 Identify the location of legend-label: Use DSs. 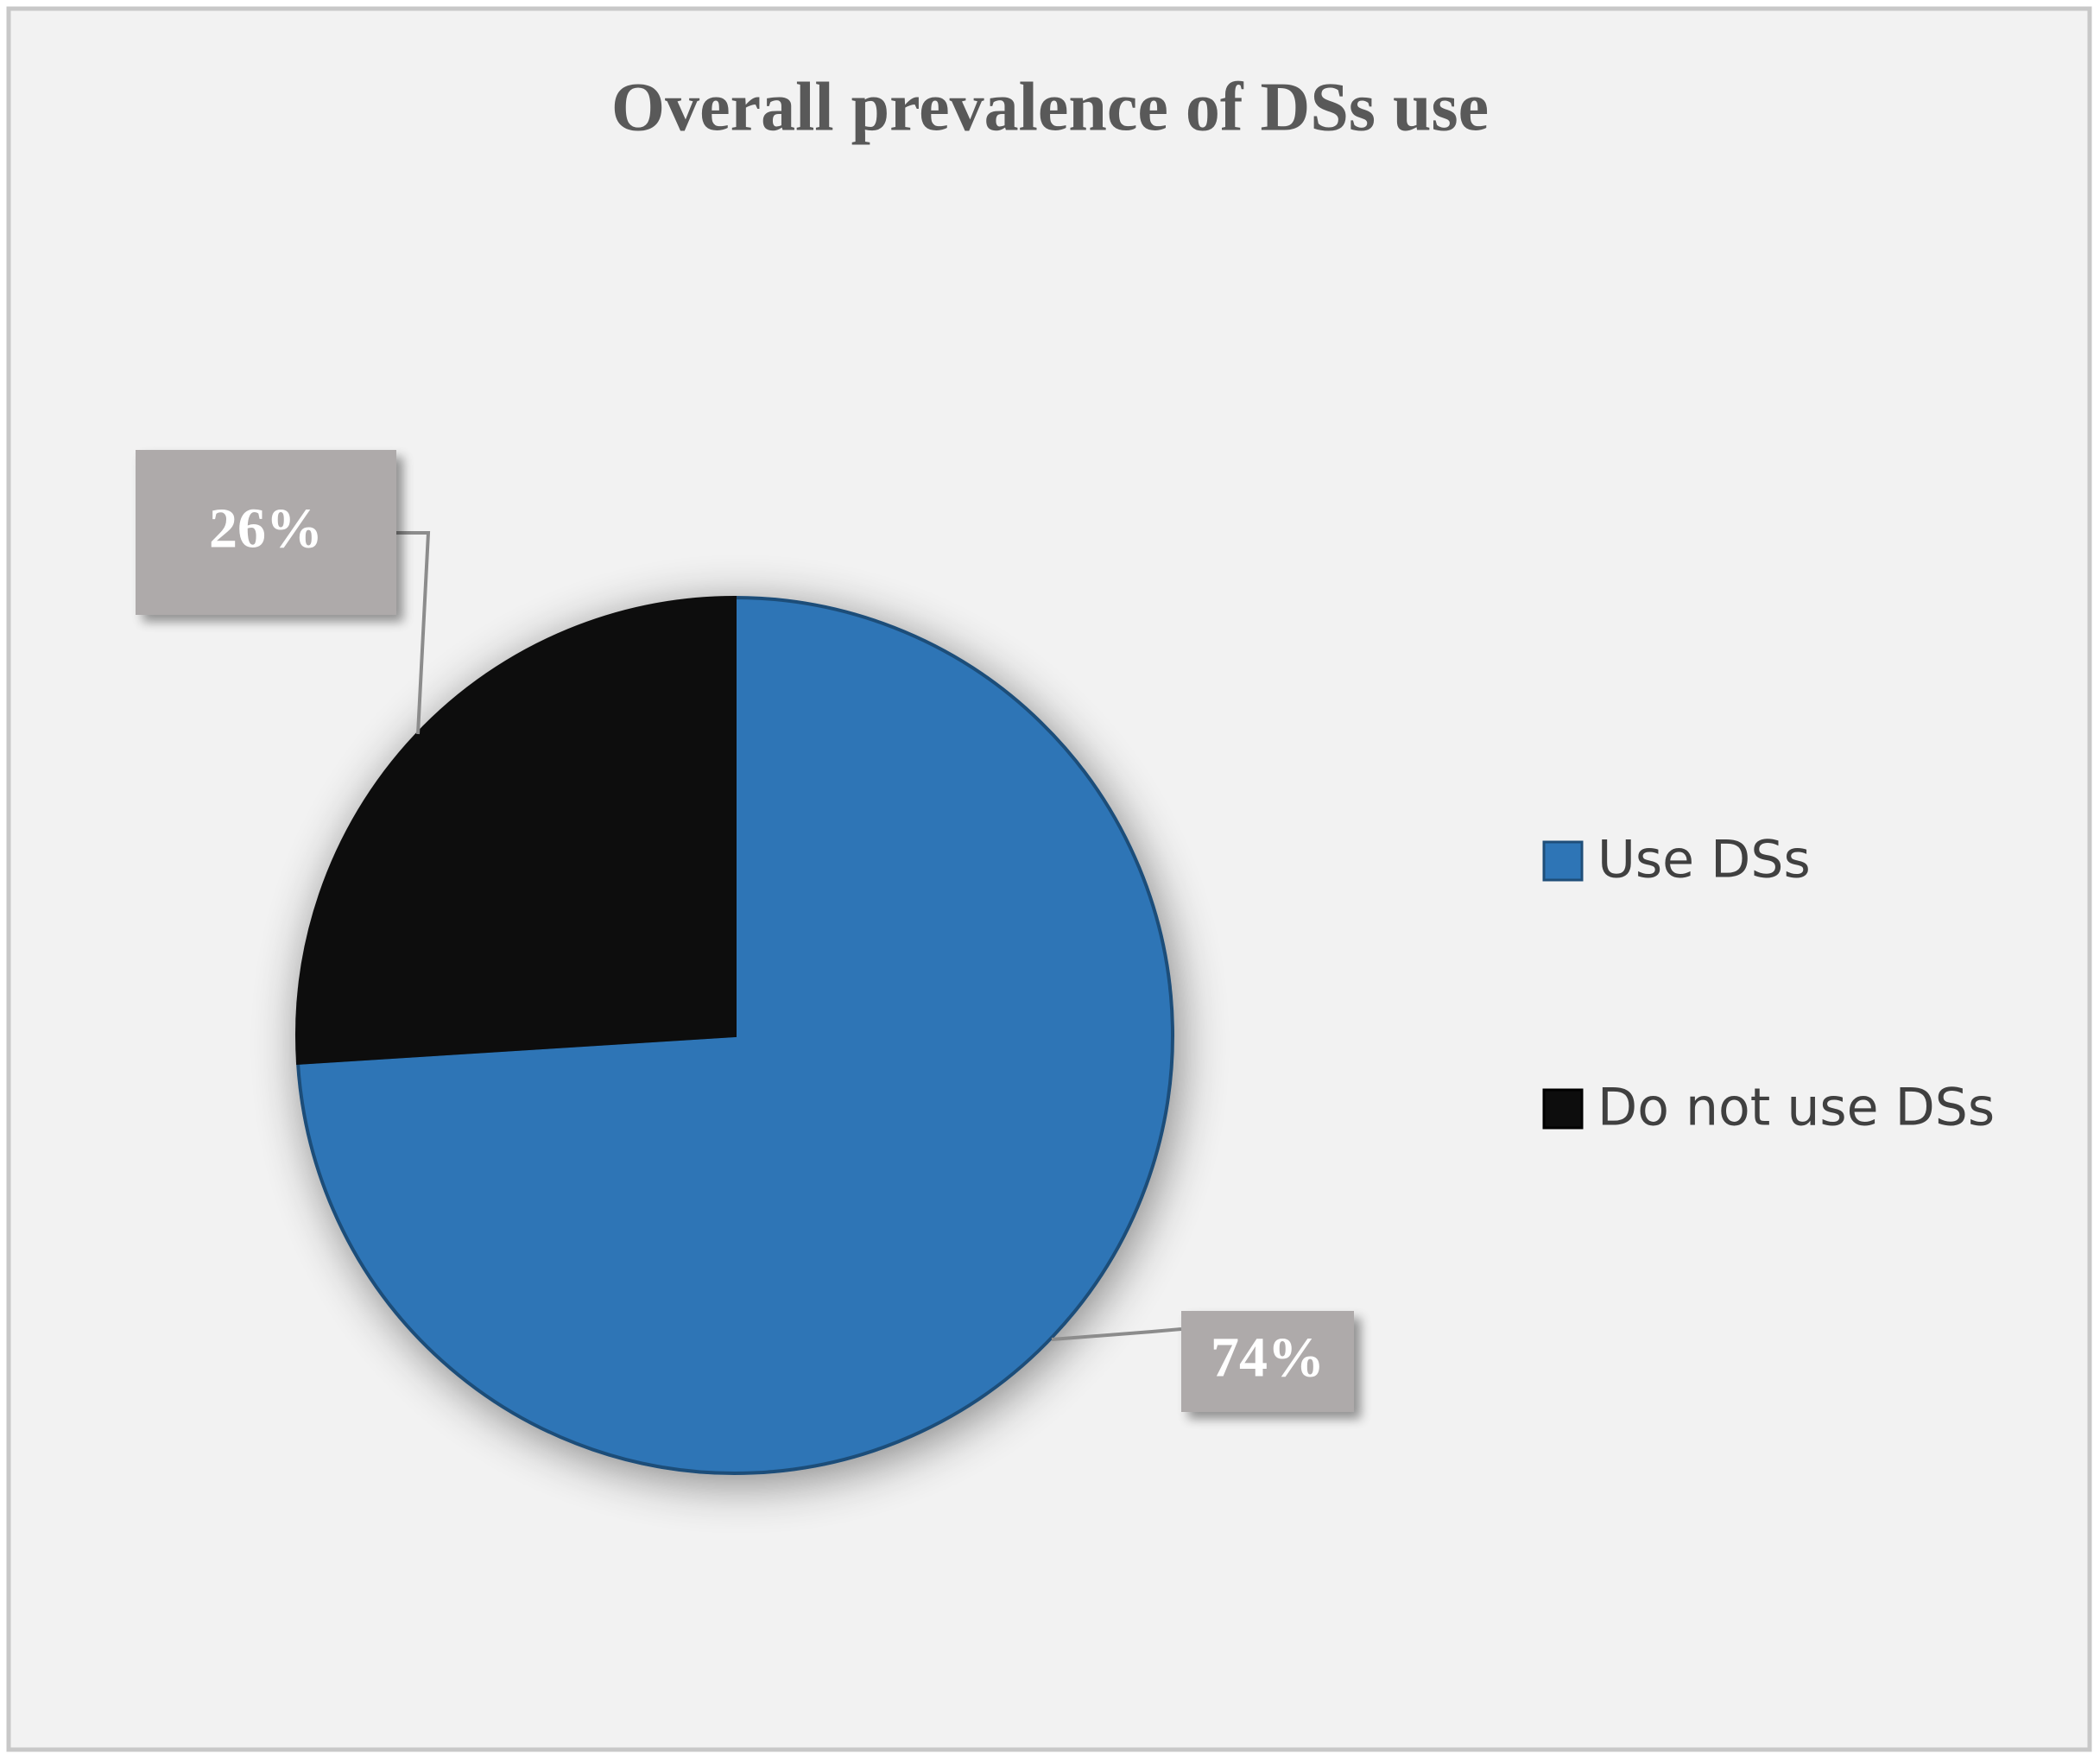
(1704, 860).